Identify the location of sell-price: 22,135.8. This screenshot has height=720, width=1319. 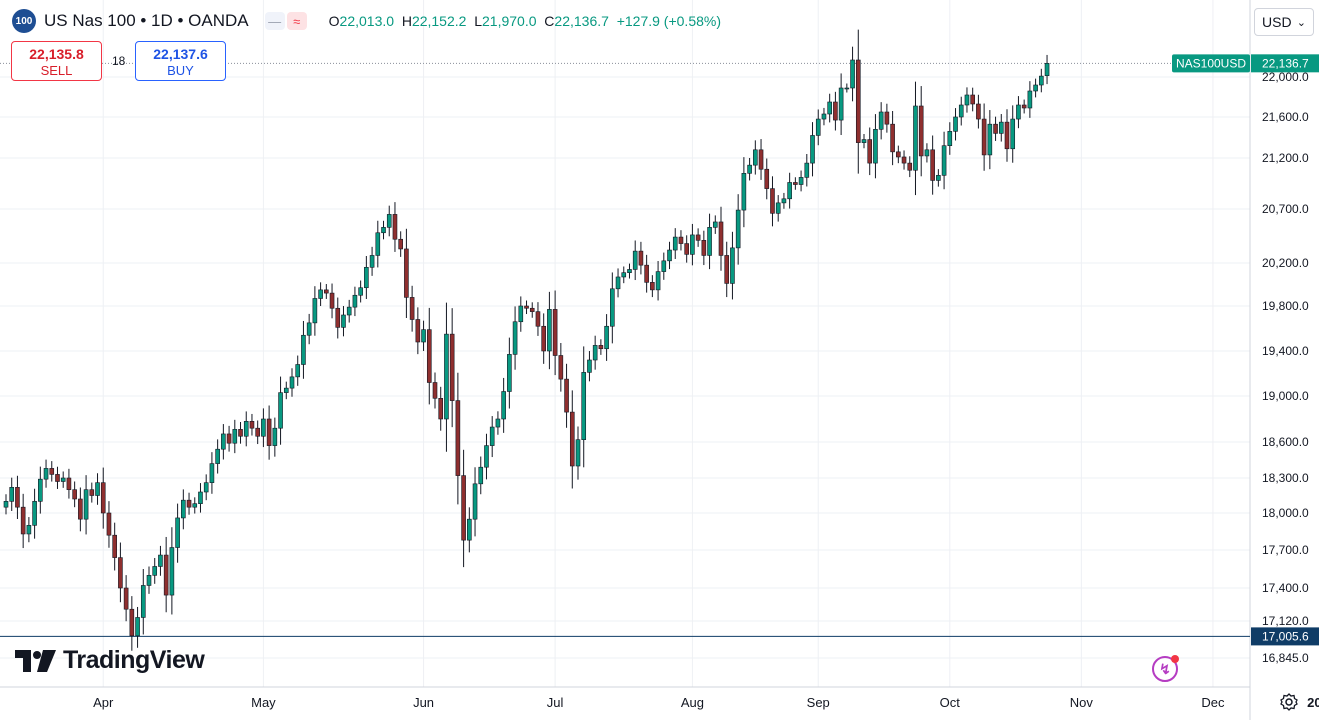
(56, 54).